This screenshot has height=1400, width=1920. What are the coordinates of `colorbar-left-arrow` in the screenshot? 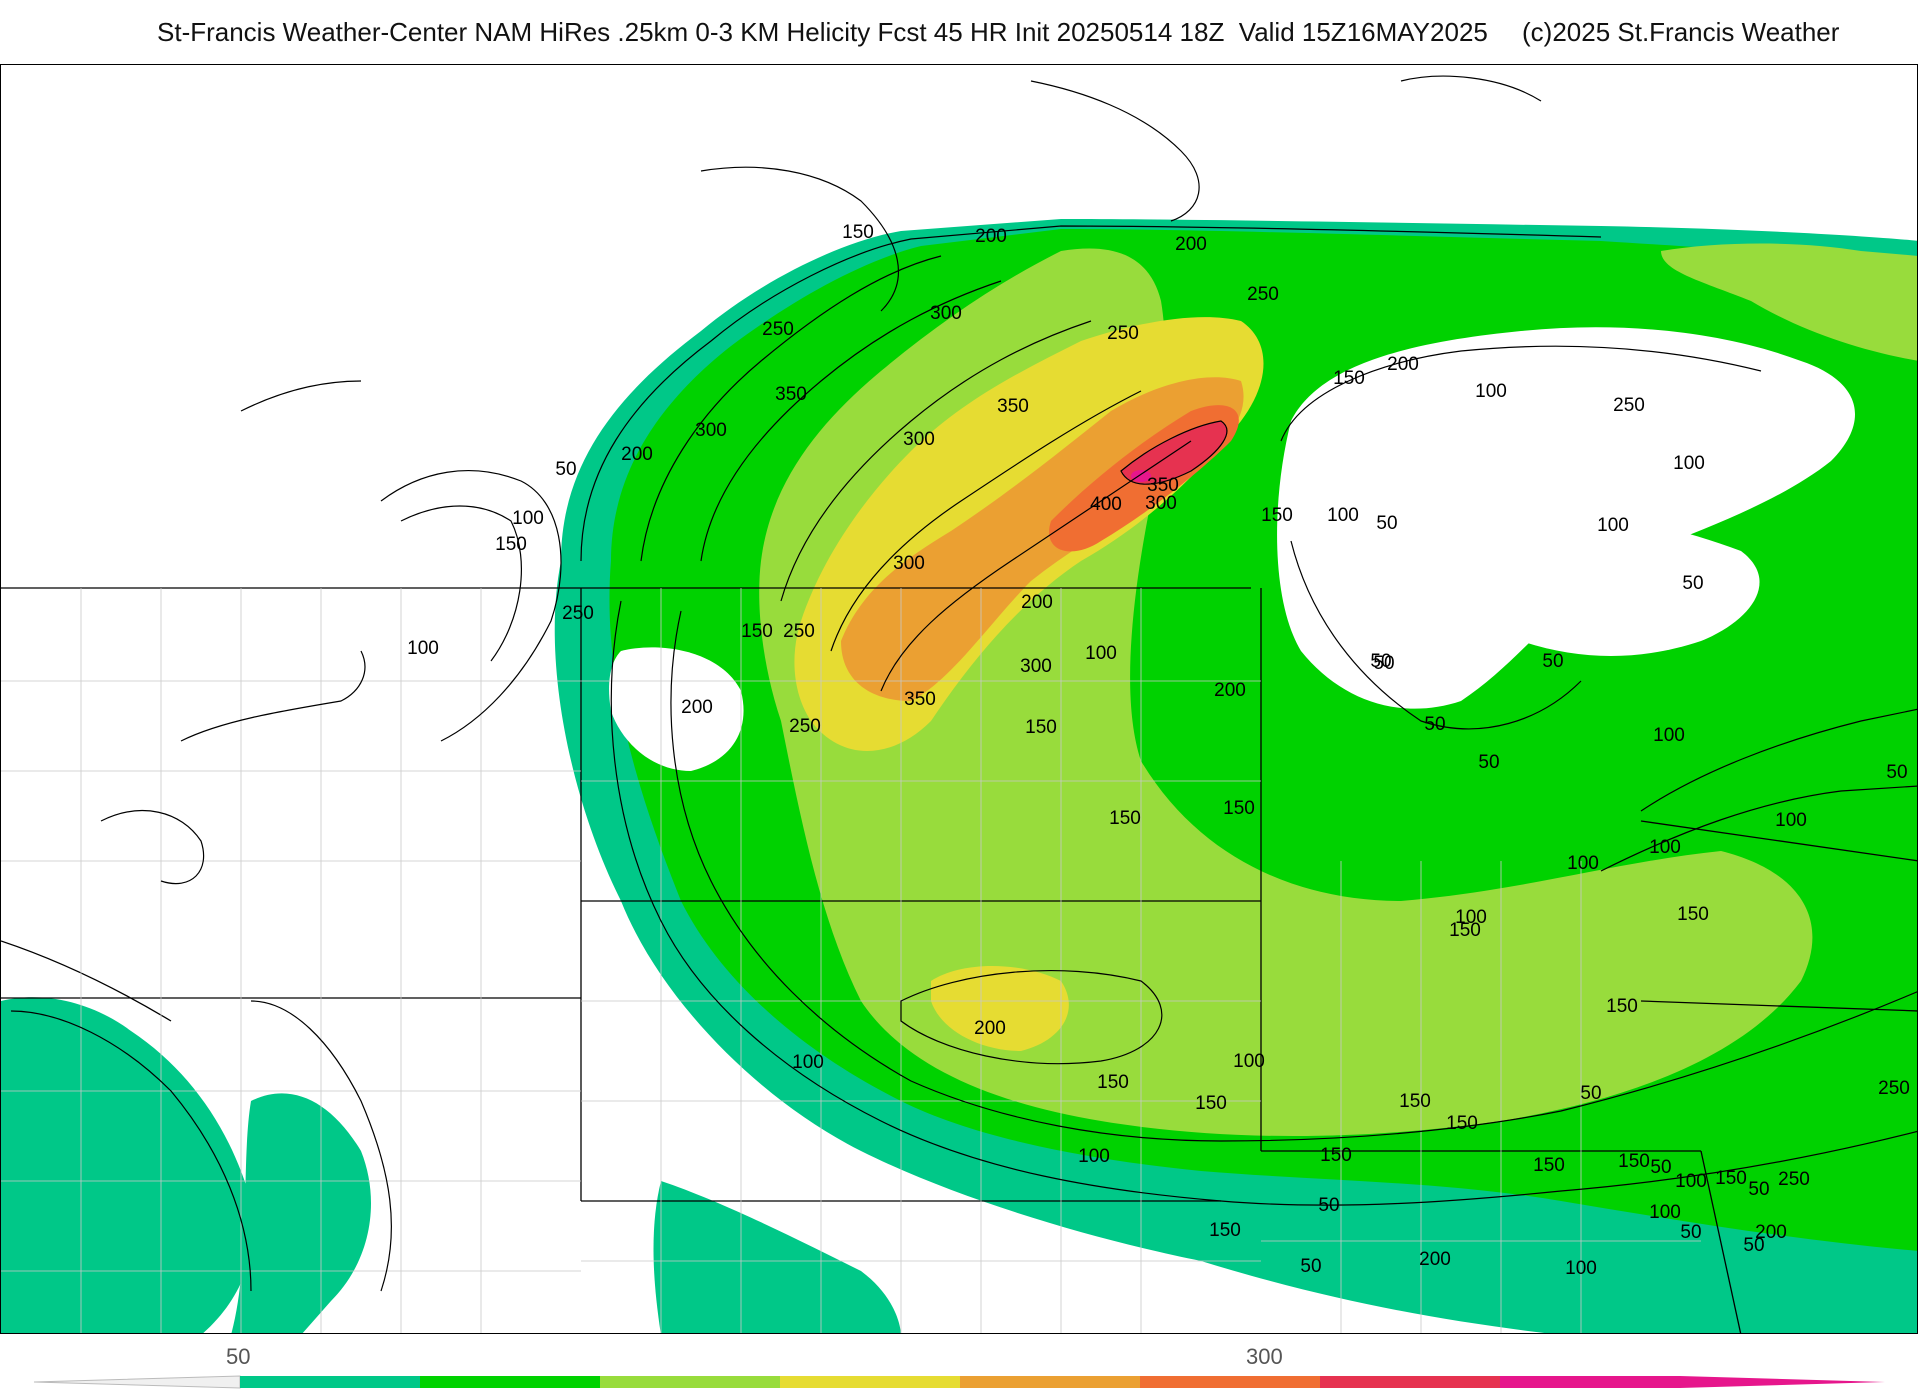 It's located at (137, 1382).